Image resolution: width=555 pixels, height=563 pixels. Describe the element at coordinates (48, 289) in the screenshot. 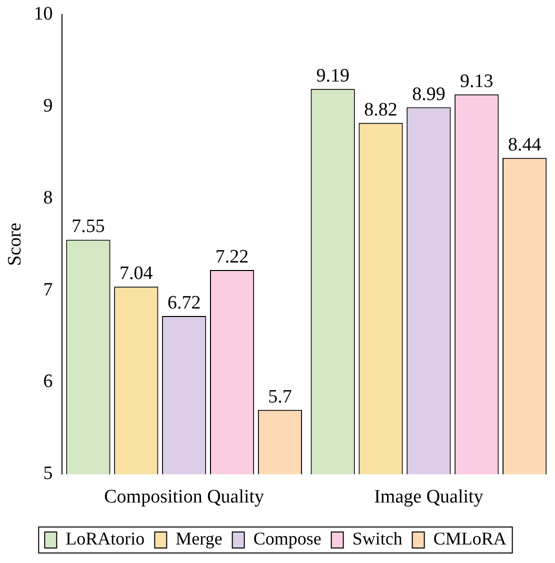

I see `y-tick-label: 7` at that location.